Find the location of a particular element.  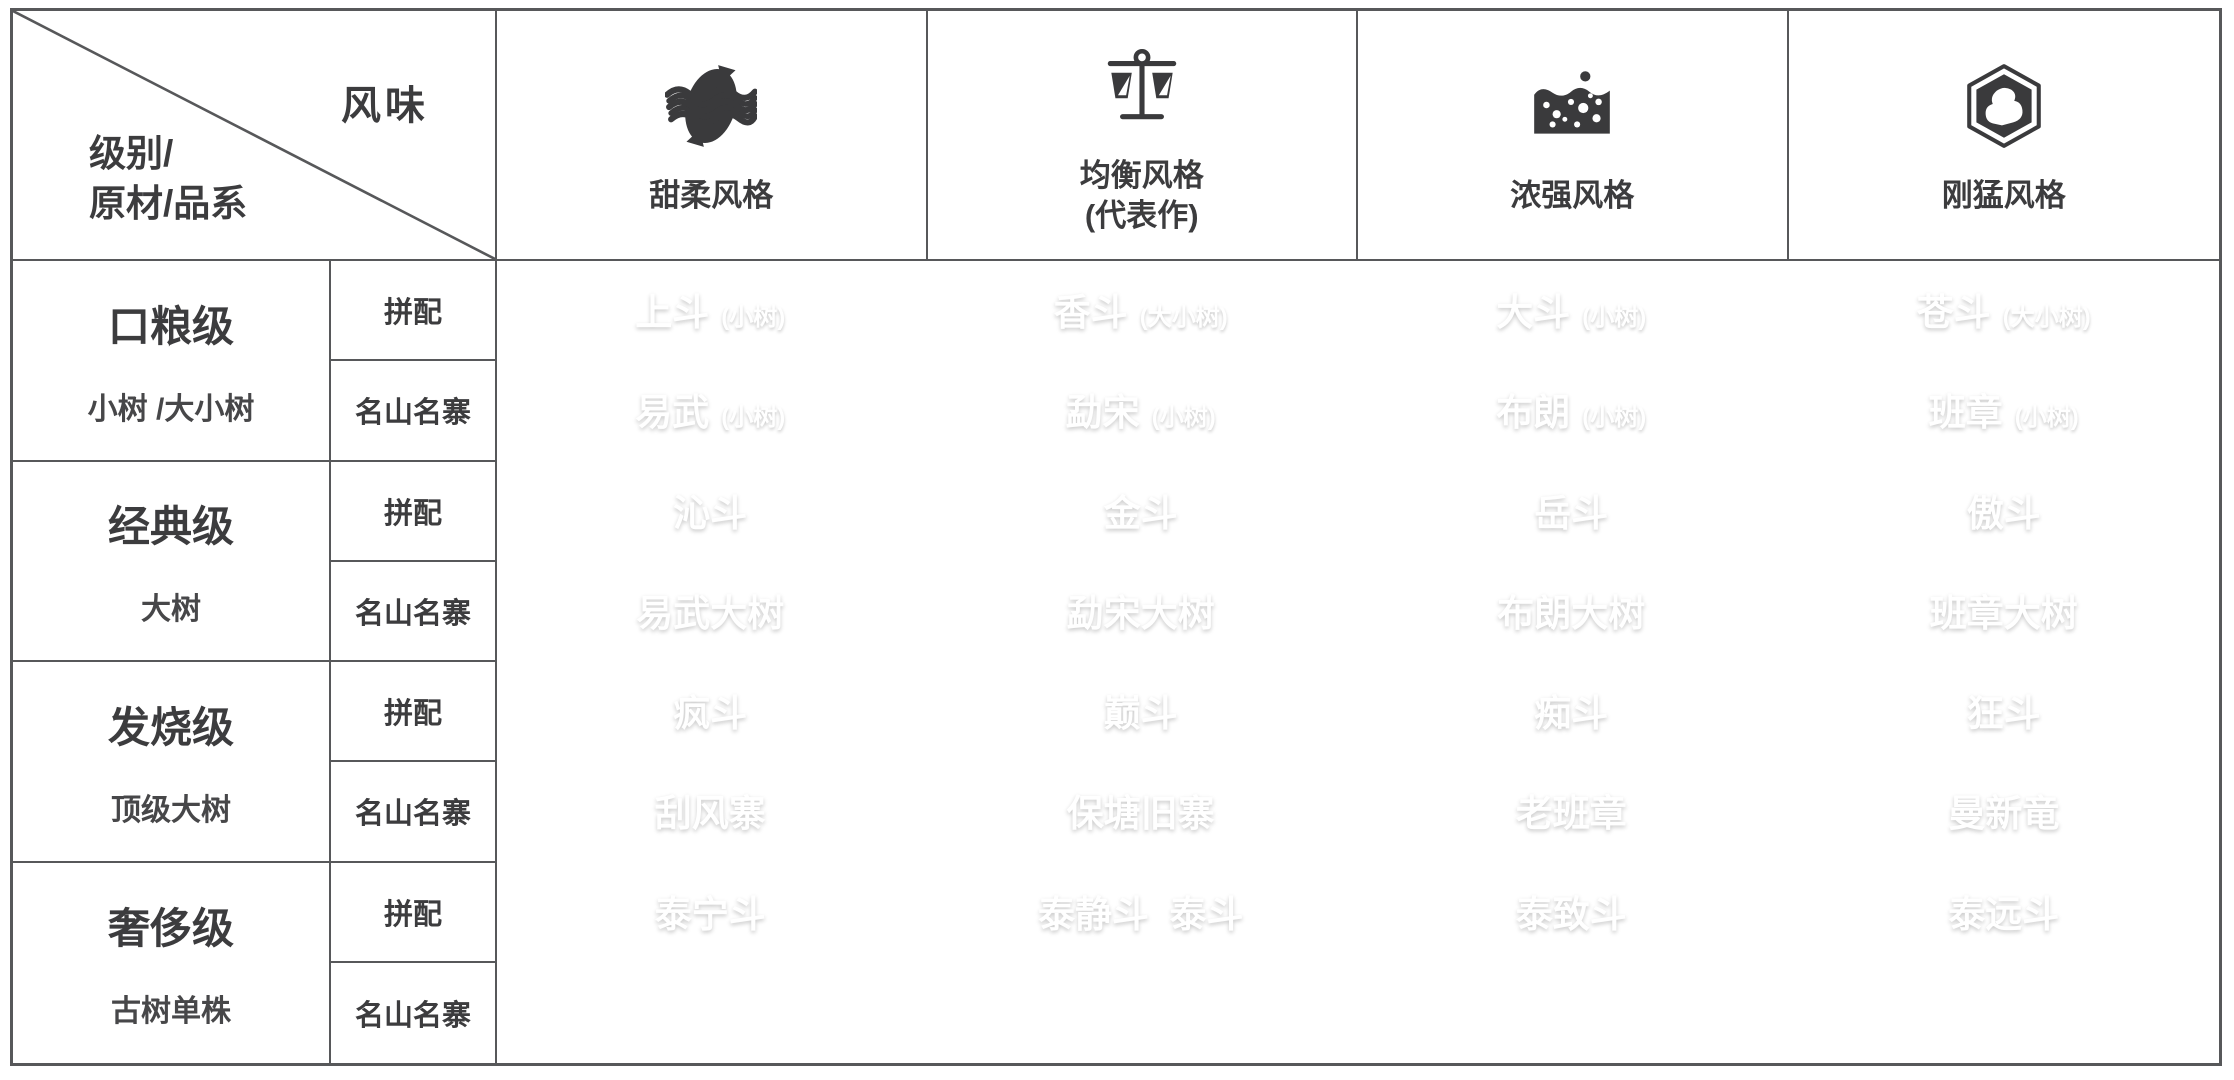

cell-classic-village-sweet: 易武大树 is located at coordinates (712, 611).